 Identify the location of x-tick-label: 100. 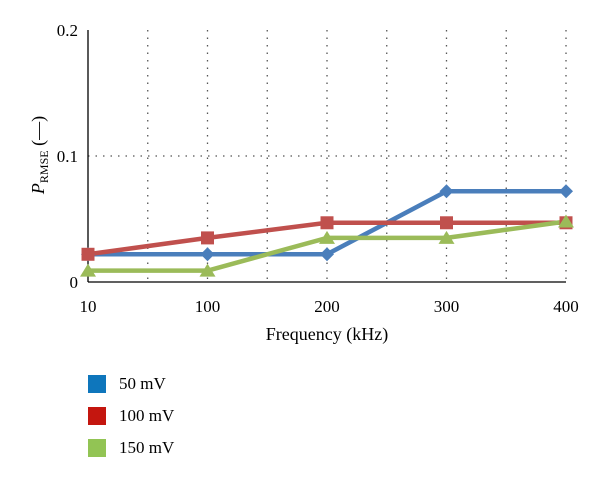
(208, 306).